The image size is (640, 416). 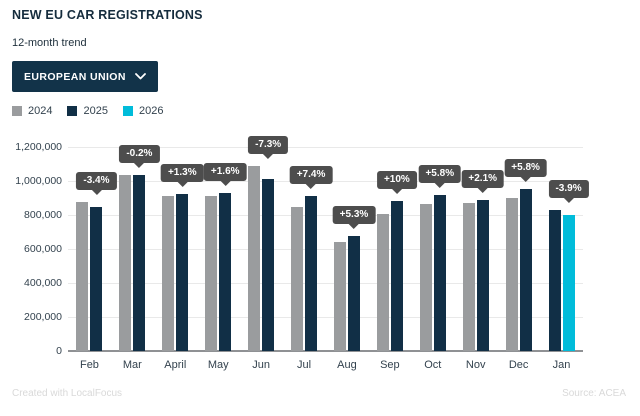 What do you see at coordinates (211, 273) in the screenshot?
I see `bar-may-2024` at bounding box center [211, 273].